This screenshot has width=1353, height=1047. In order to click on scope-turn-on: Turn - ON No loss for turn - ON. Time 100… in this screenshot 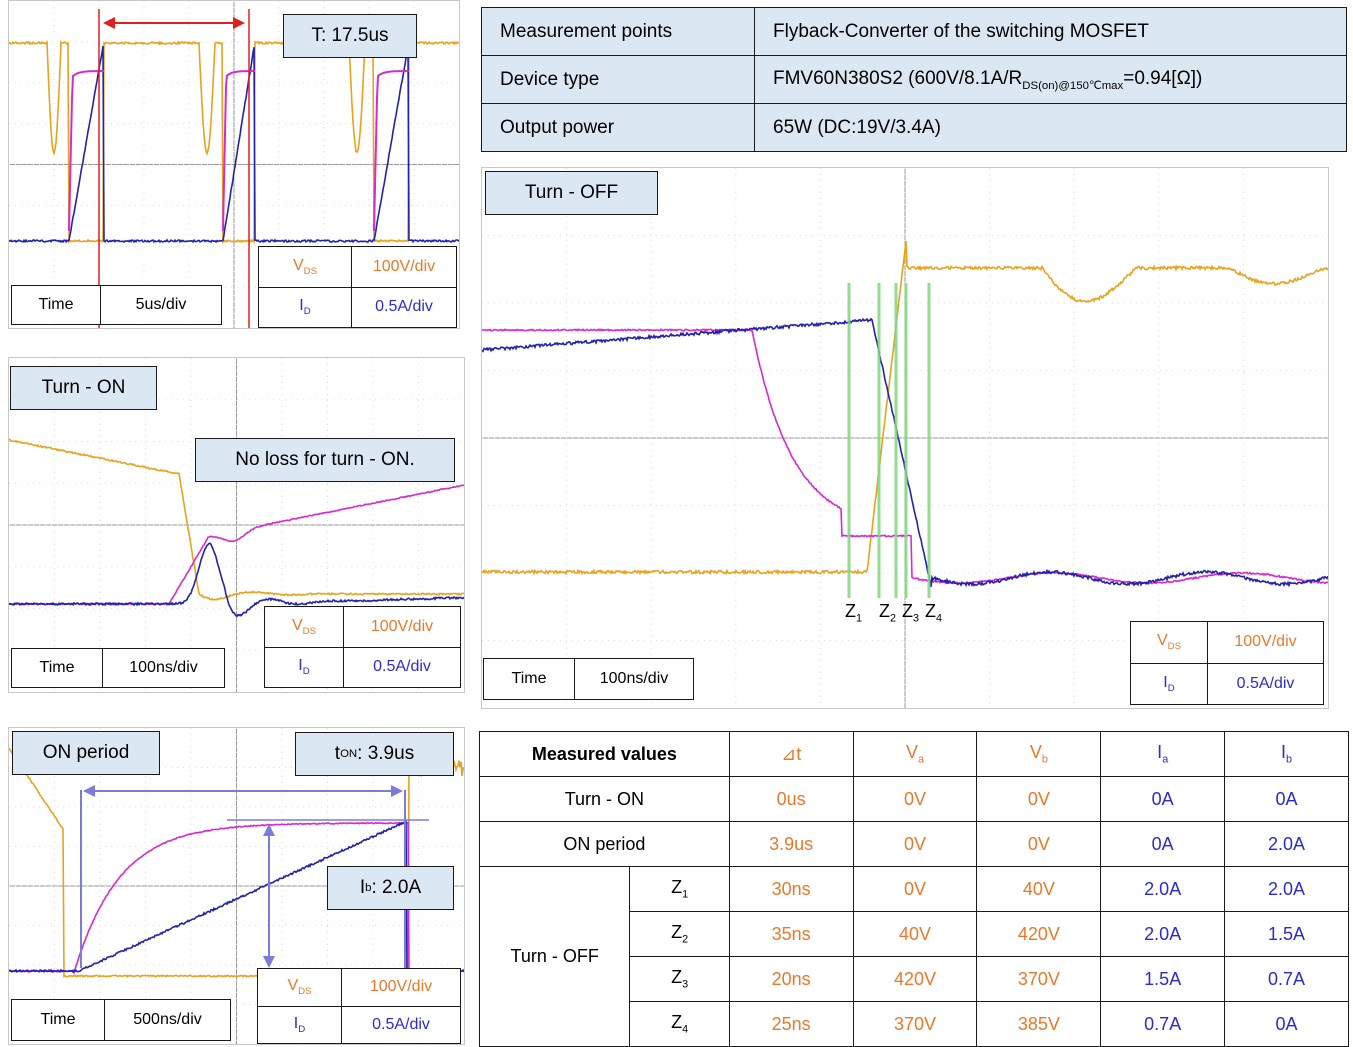, I will do `click(236, 525)`.